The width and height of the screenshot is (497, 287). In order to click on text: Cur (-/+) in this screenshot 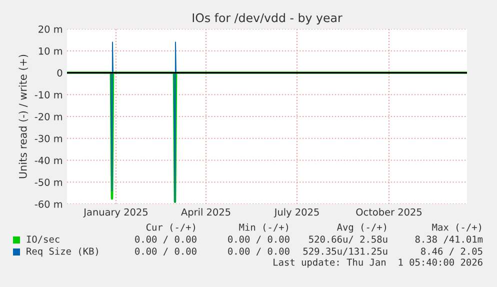, I will do `click(171, 227)`.